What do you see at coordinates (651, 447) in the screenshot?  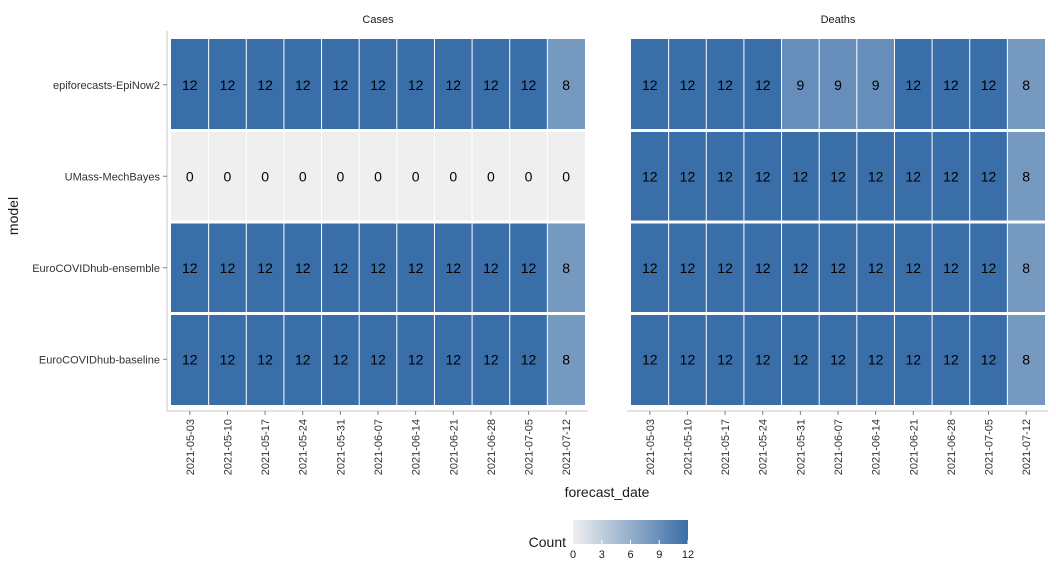 I see `x-tick-label: 2021-05-03` at bounding box center [651, 447].